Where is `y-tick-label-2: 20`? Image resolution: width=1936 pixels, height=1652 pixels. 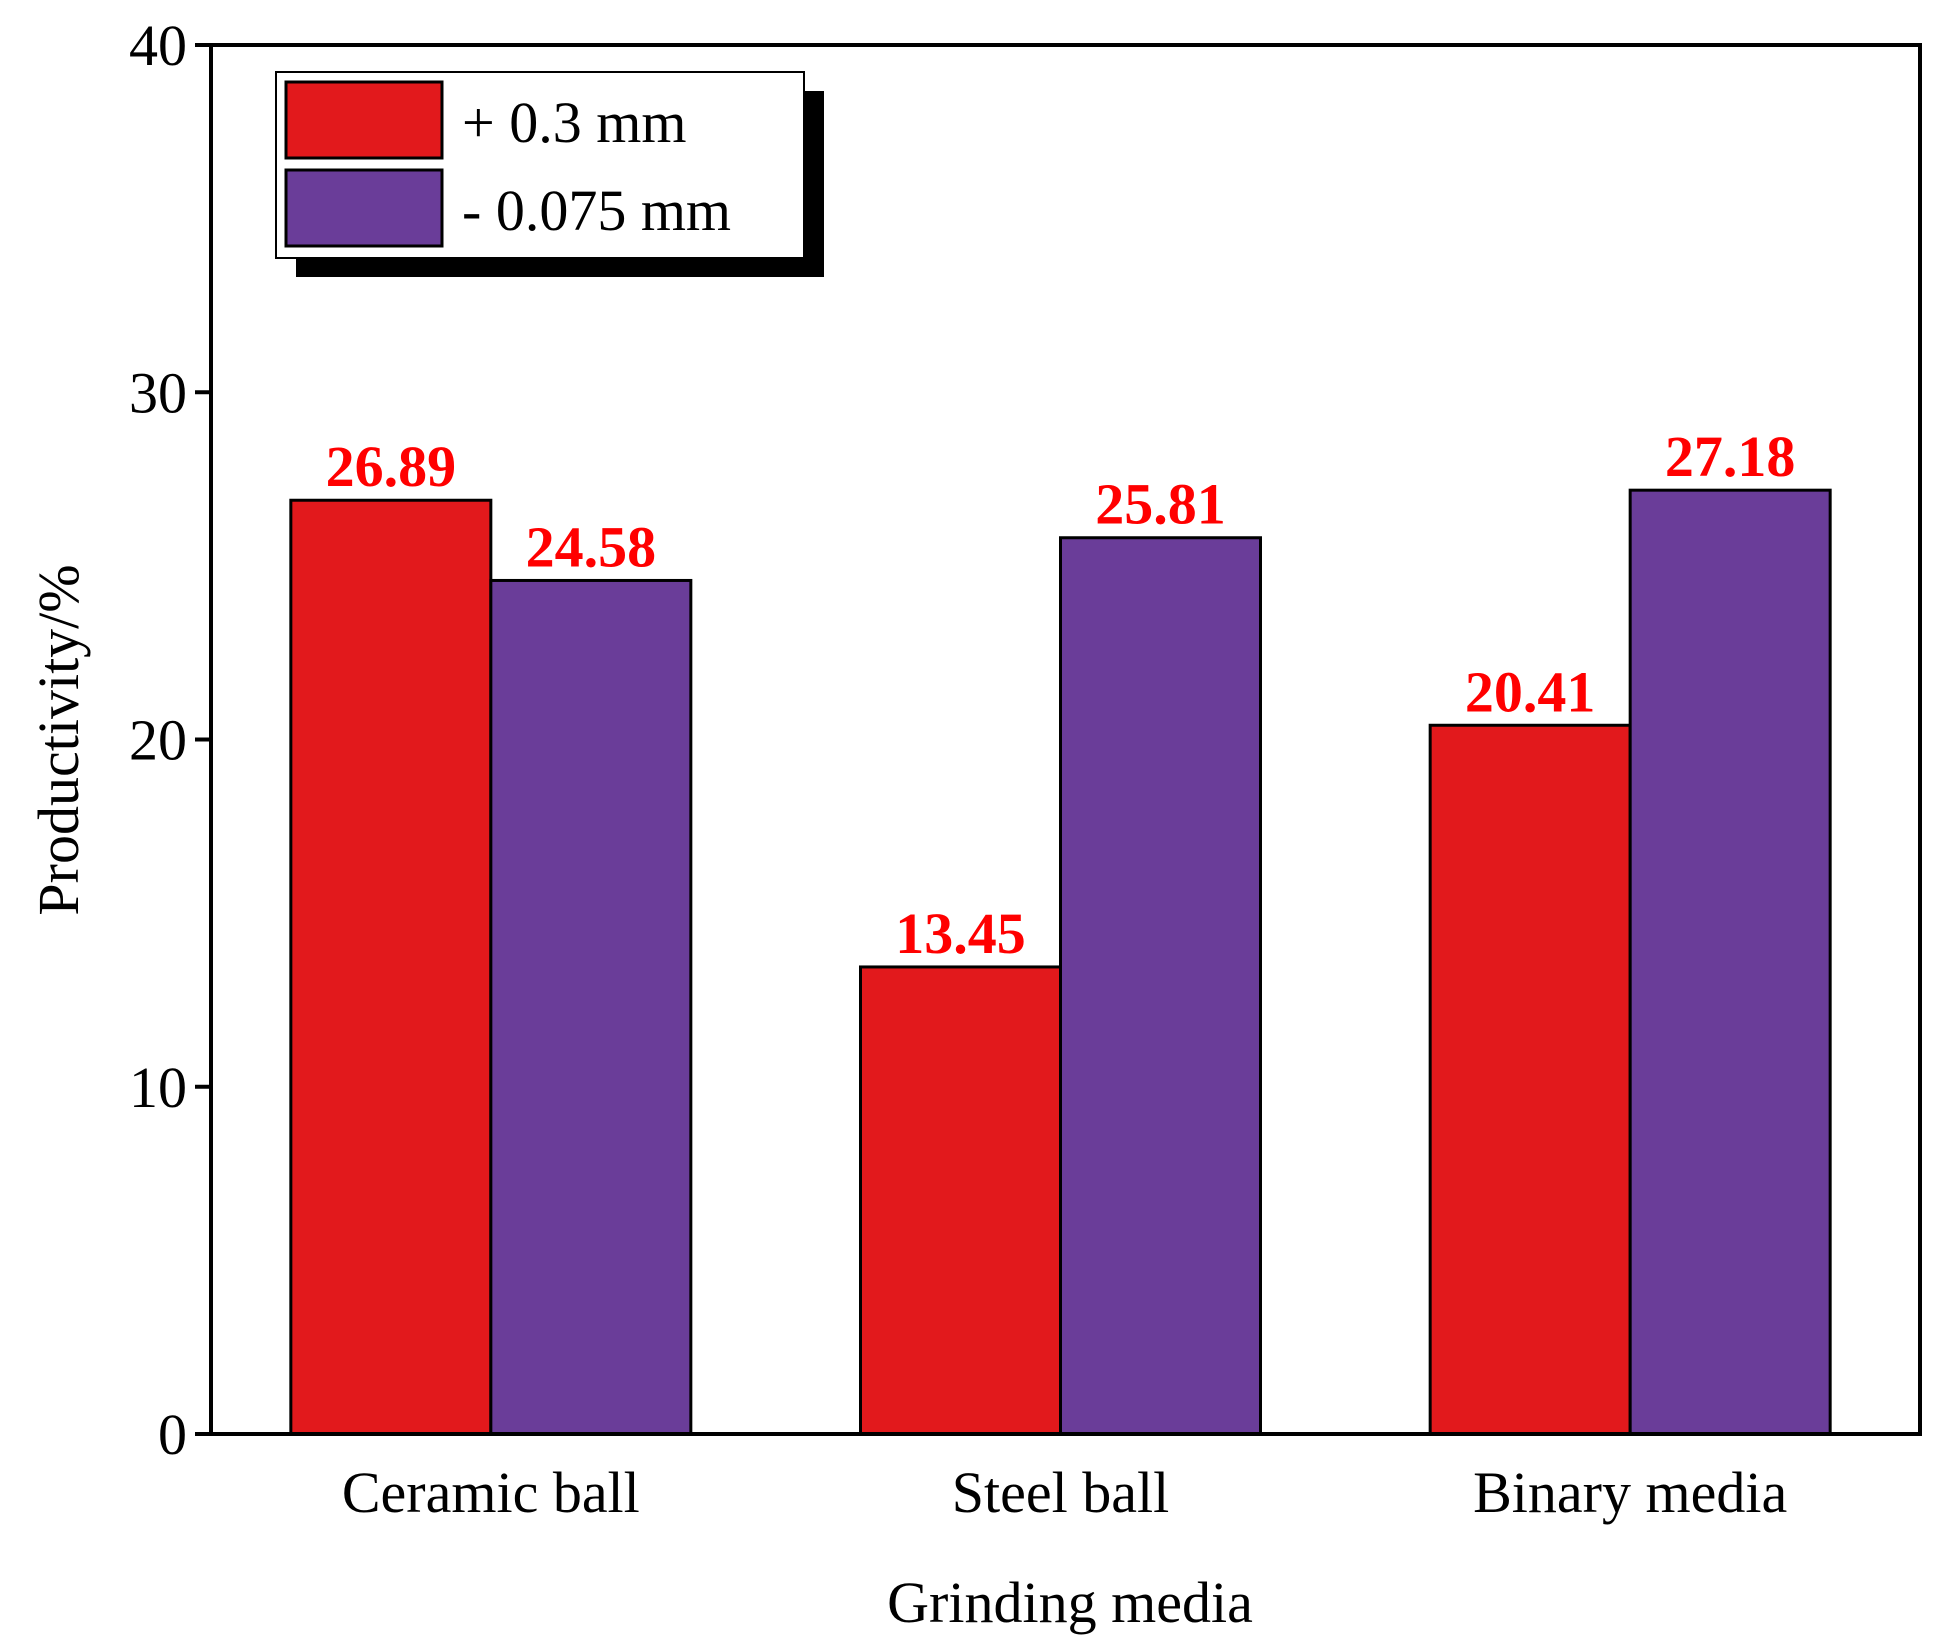
y-tick-label-2: 20 is located at coordinates (158, 740).